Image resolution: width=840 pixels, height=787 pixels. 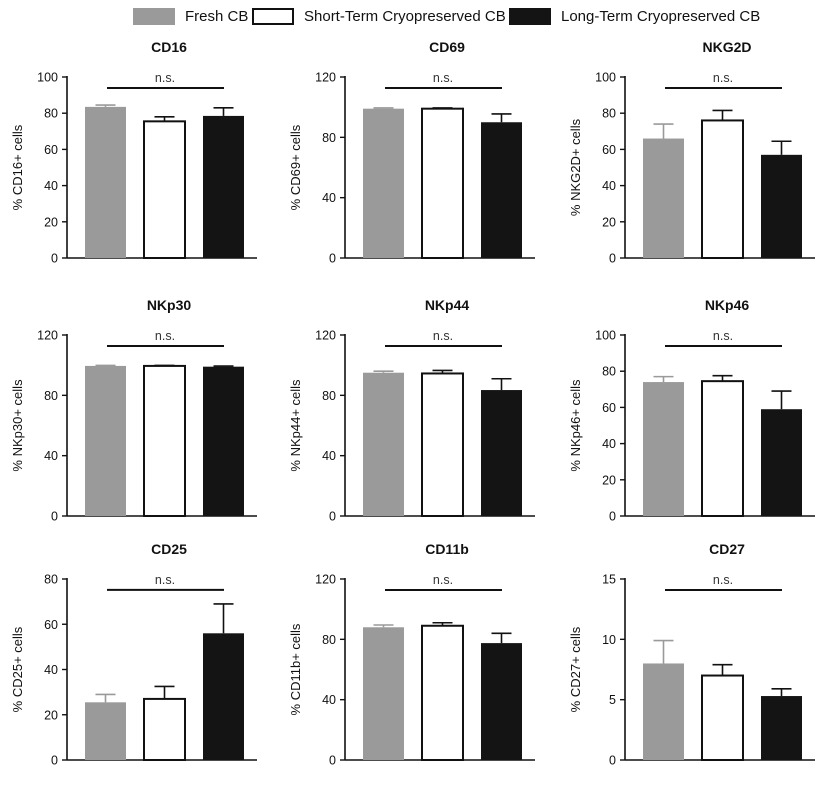 I want to click on panel-nkp30-tick-label: 80, so click(x=51, y=396).